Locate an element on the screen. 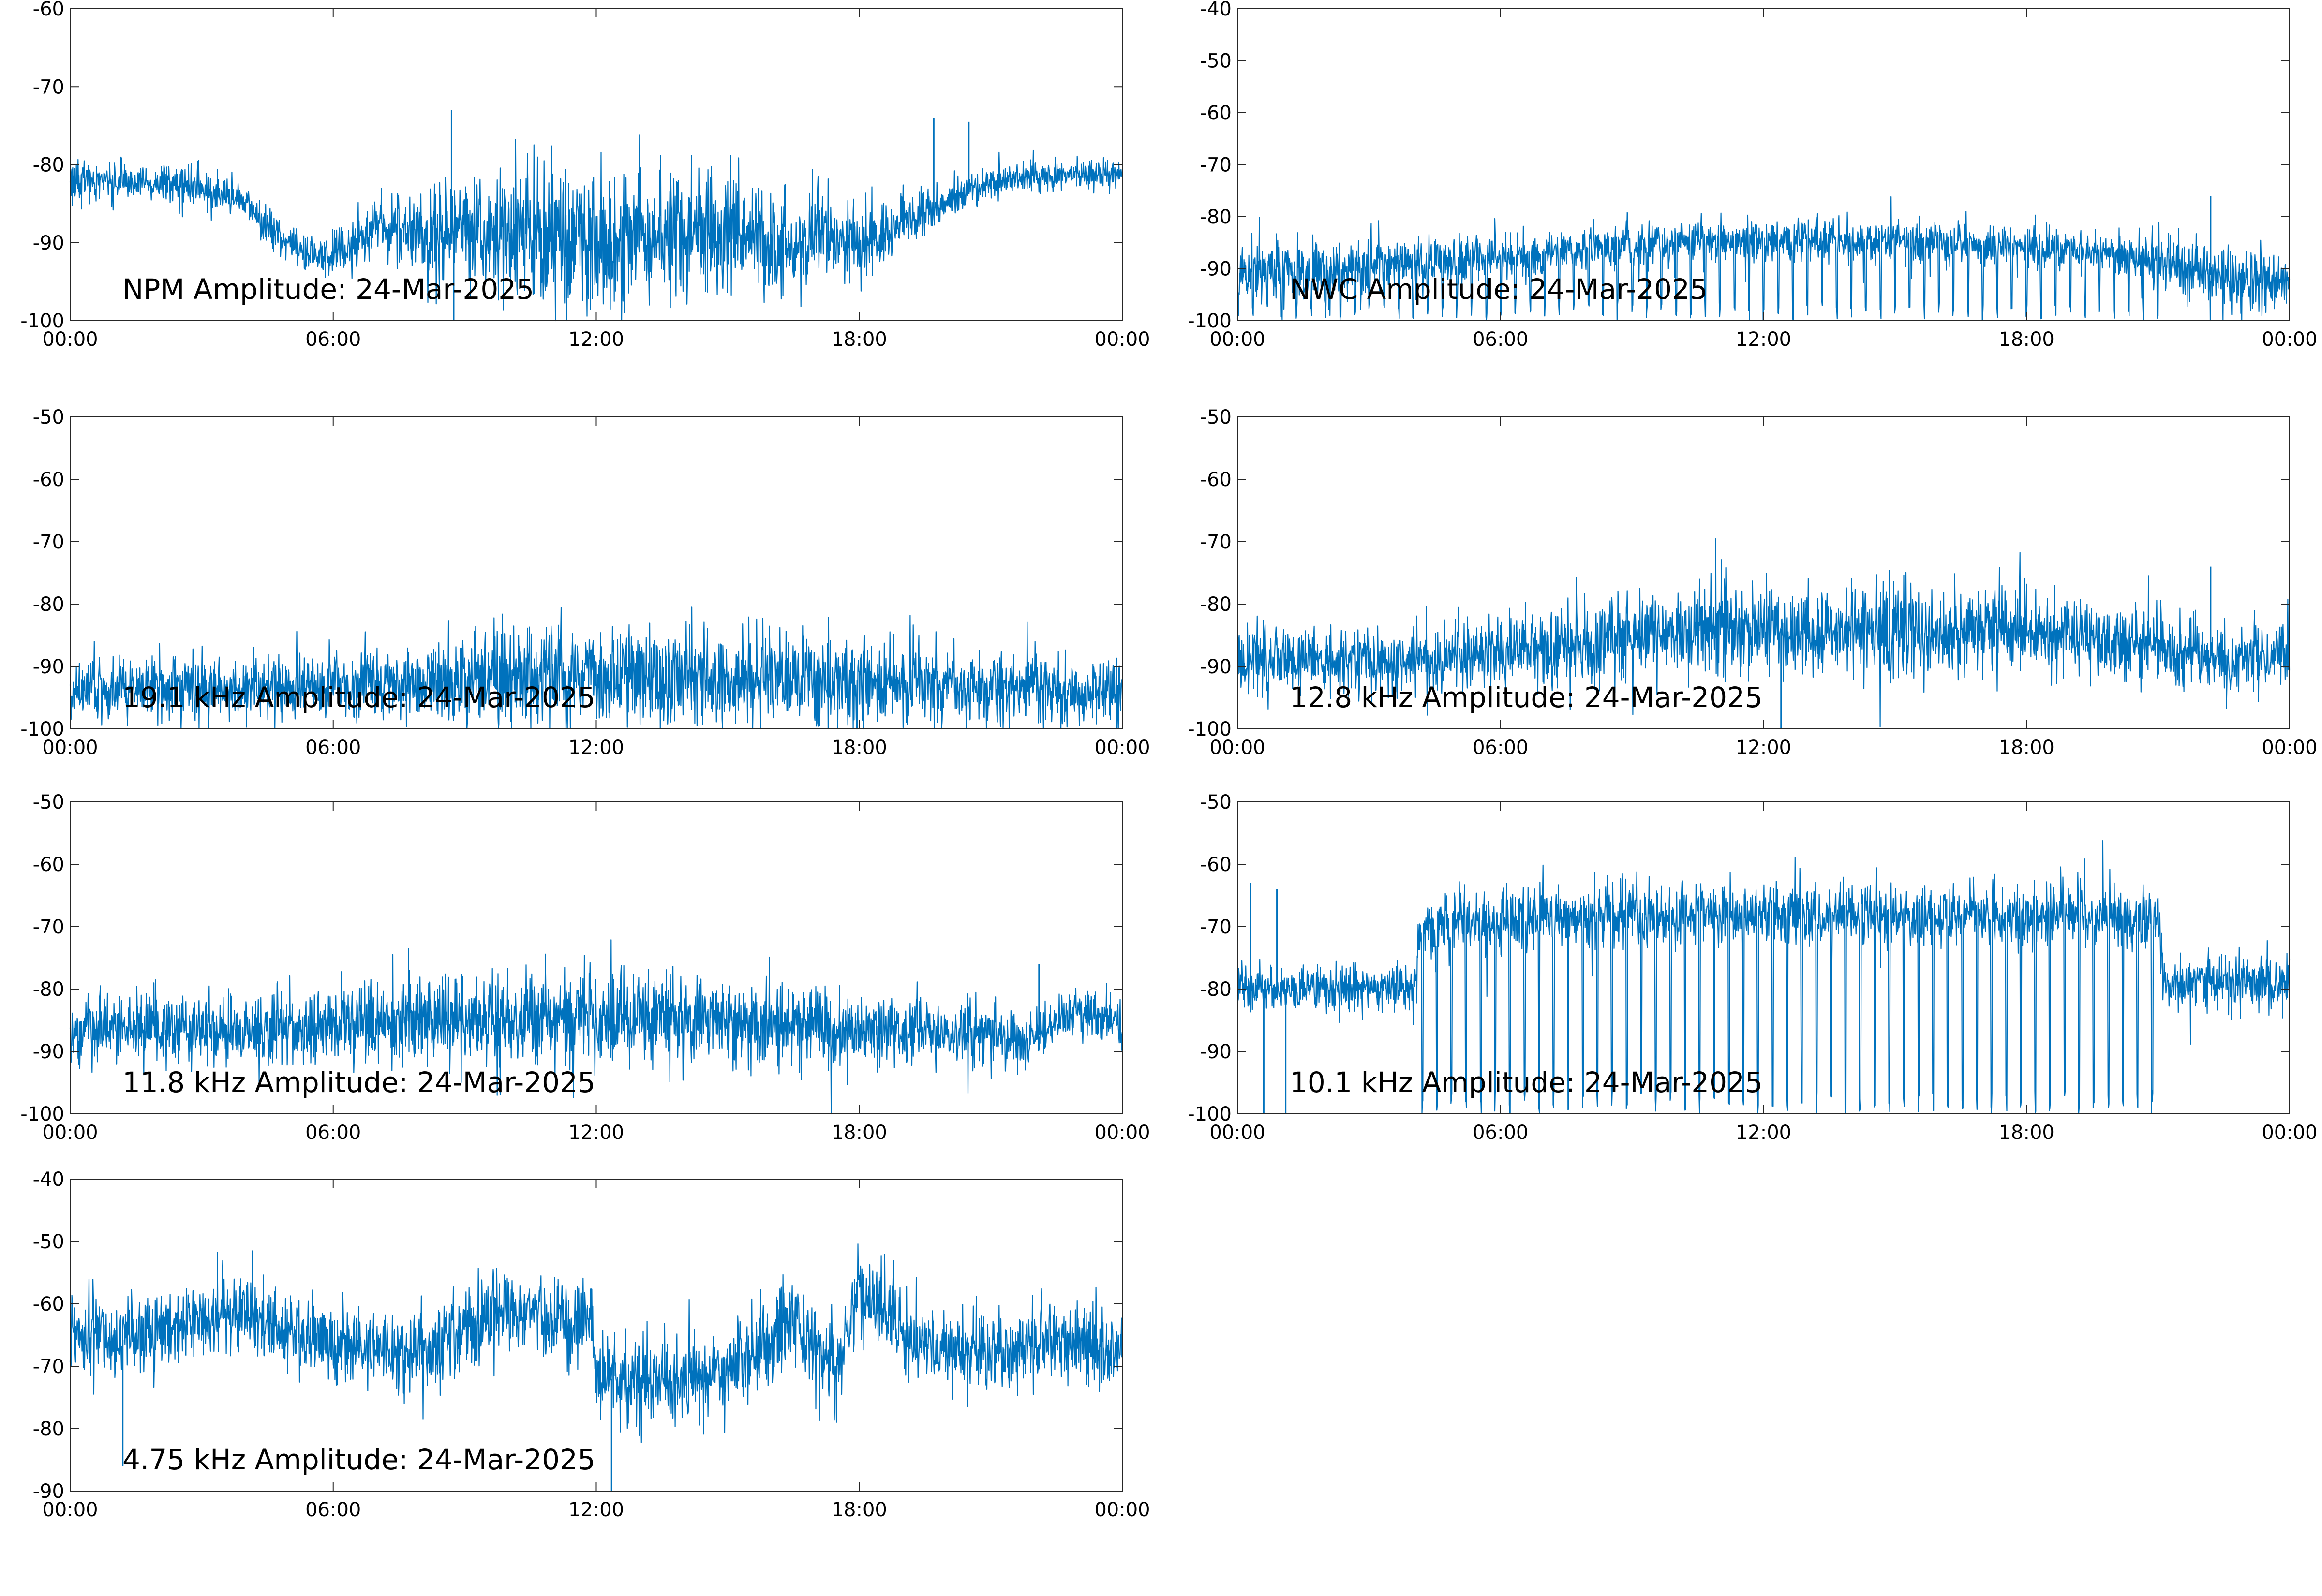 The image size is (2322, 1596). nwc-xtick-label-3: 18:00 is located at coordinates (2026, 339).